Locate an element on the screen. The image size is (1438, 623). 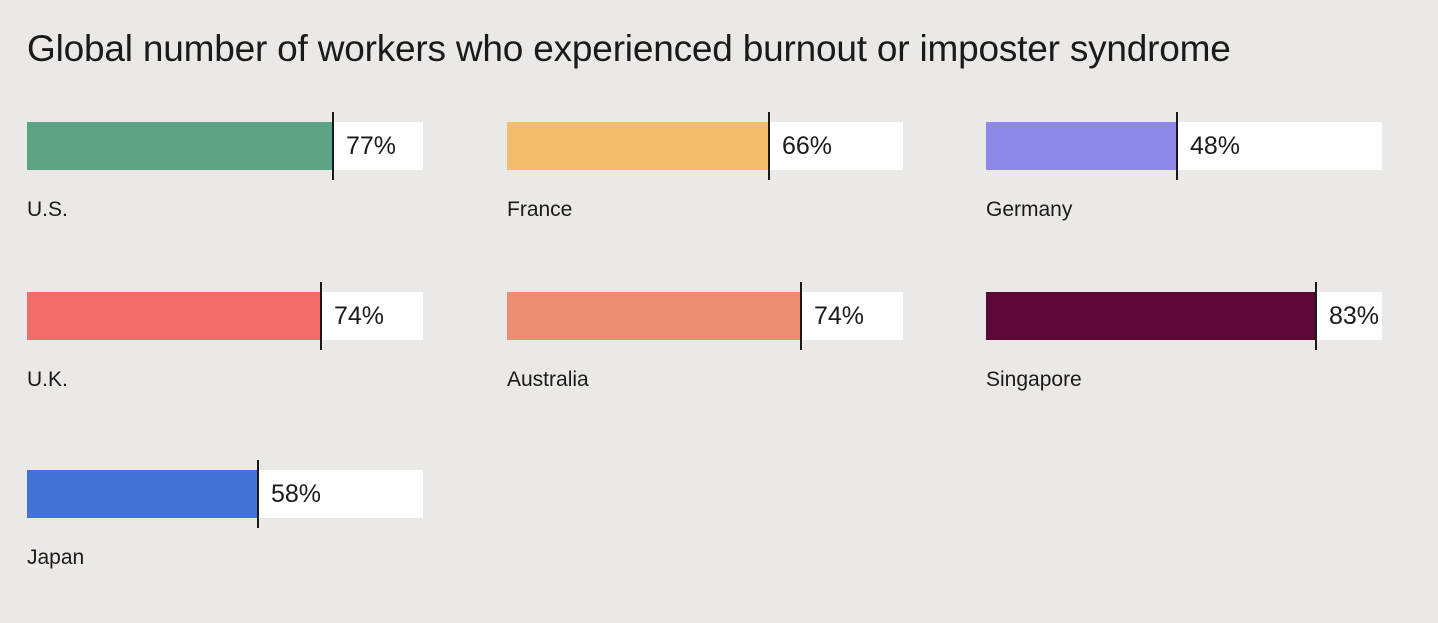
category-label: Singapore is located at coordinates (1034, 379).